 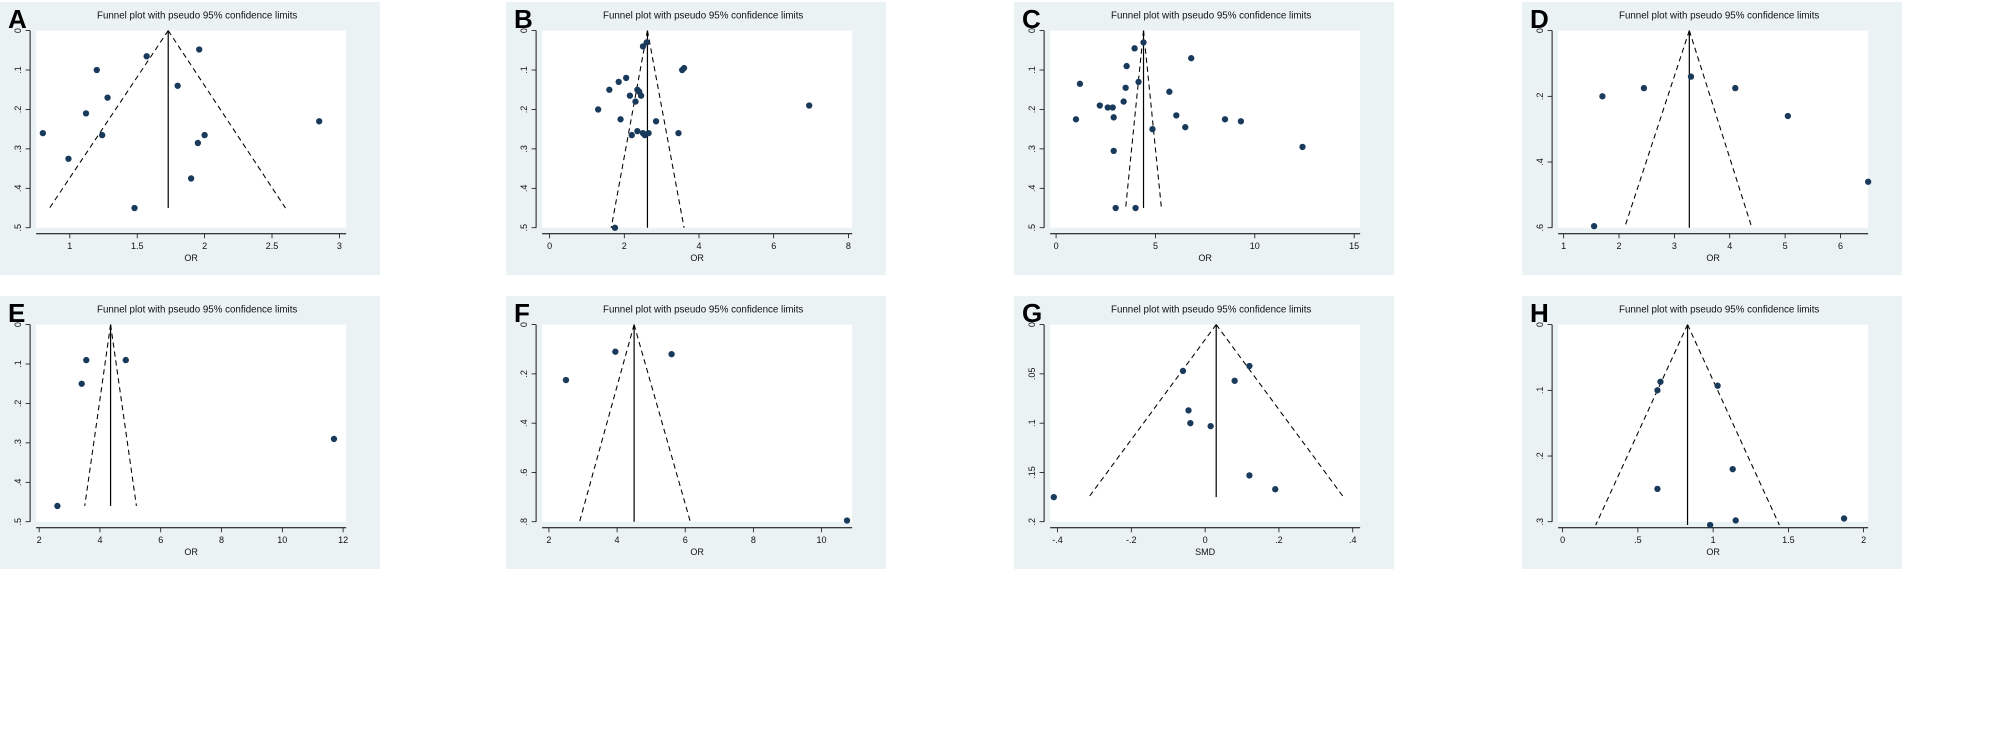 What do you see at coordinates (18, 110) in the screenshot?
I see `y-tick-label: .2` at bounding box center [18, 110].